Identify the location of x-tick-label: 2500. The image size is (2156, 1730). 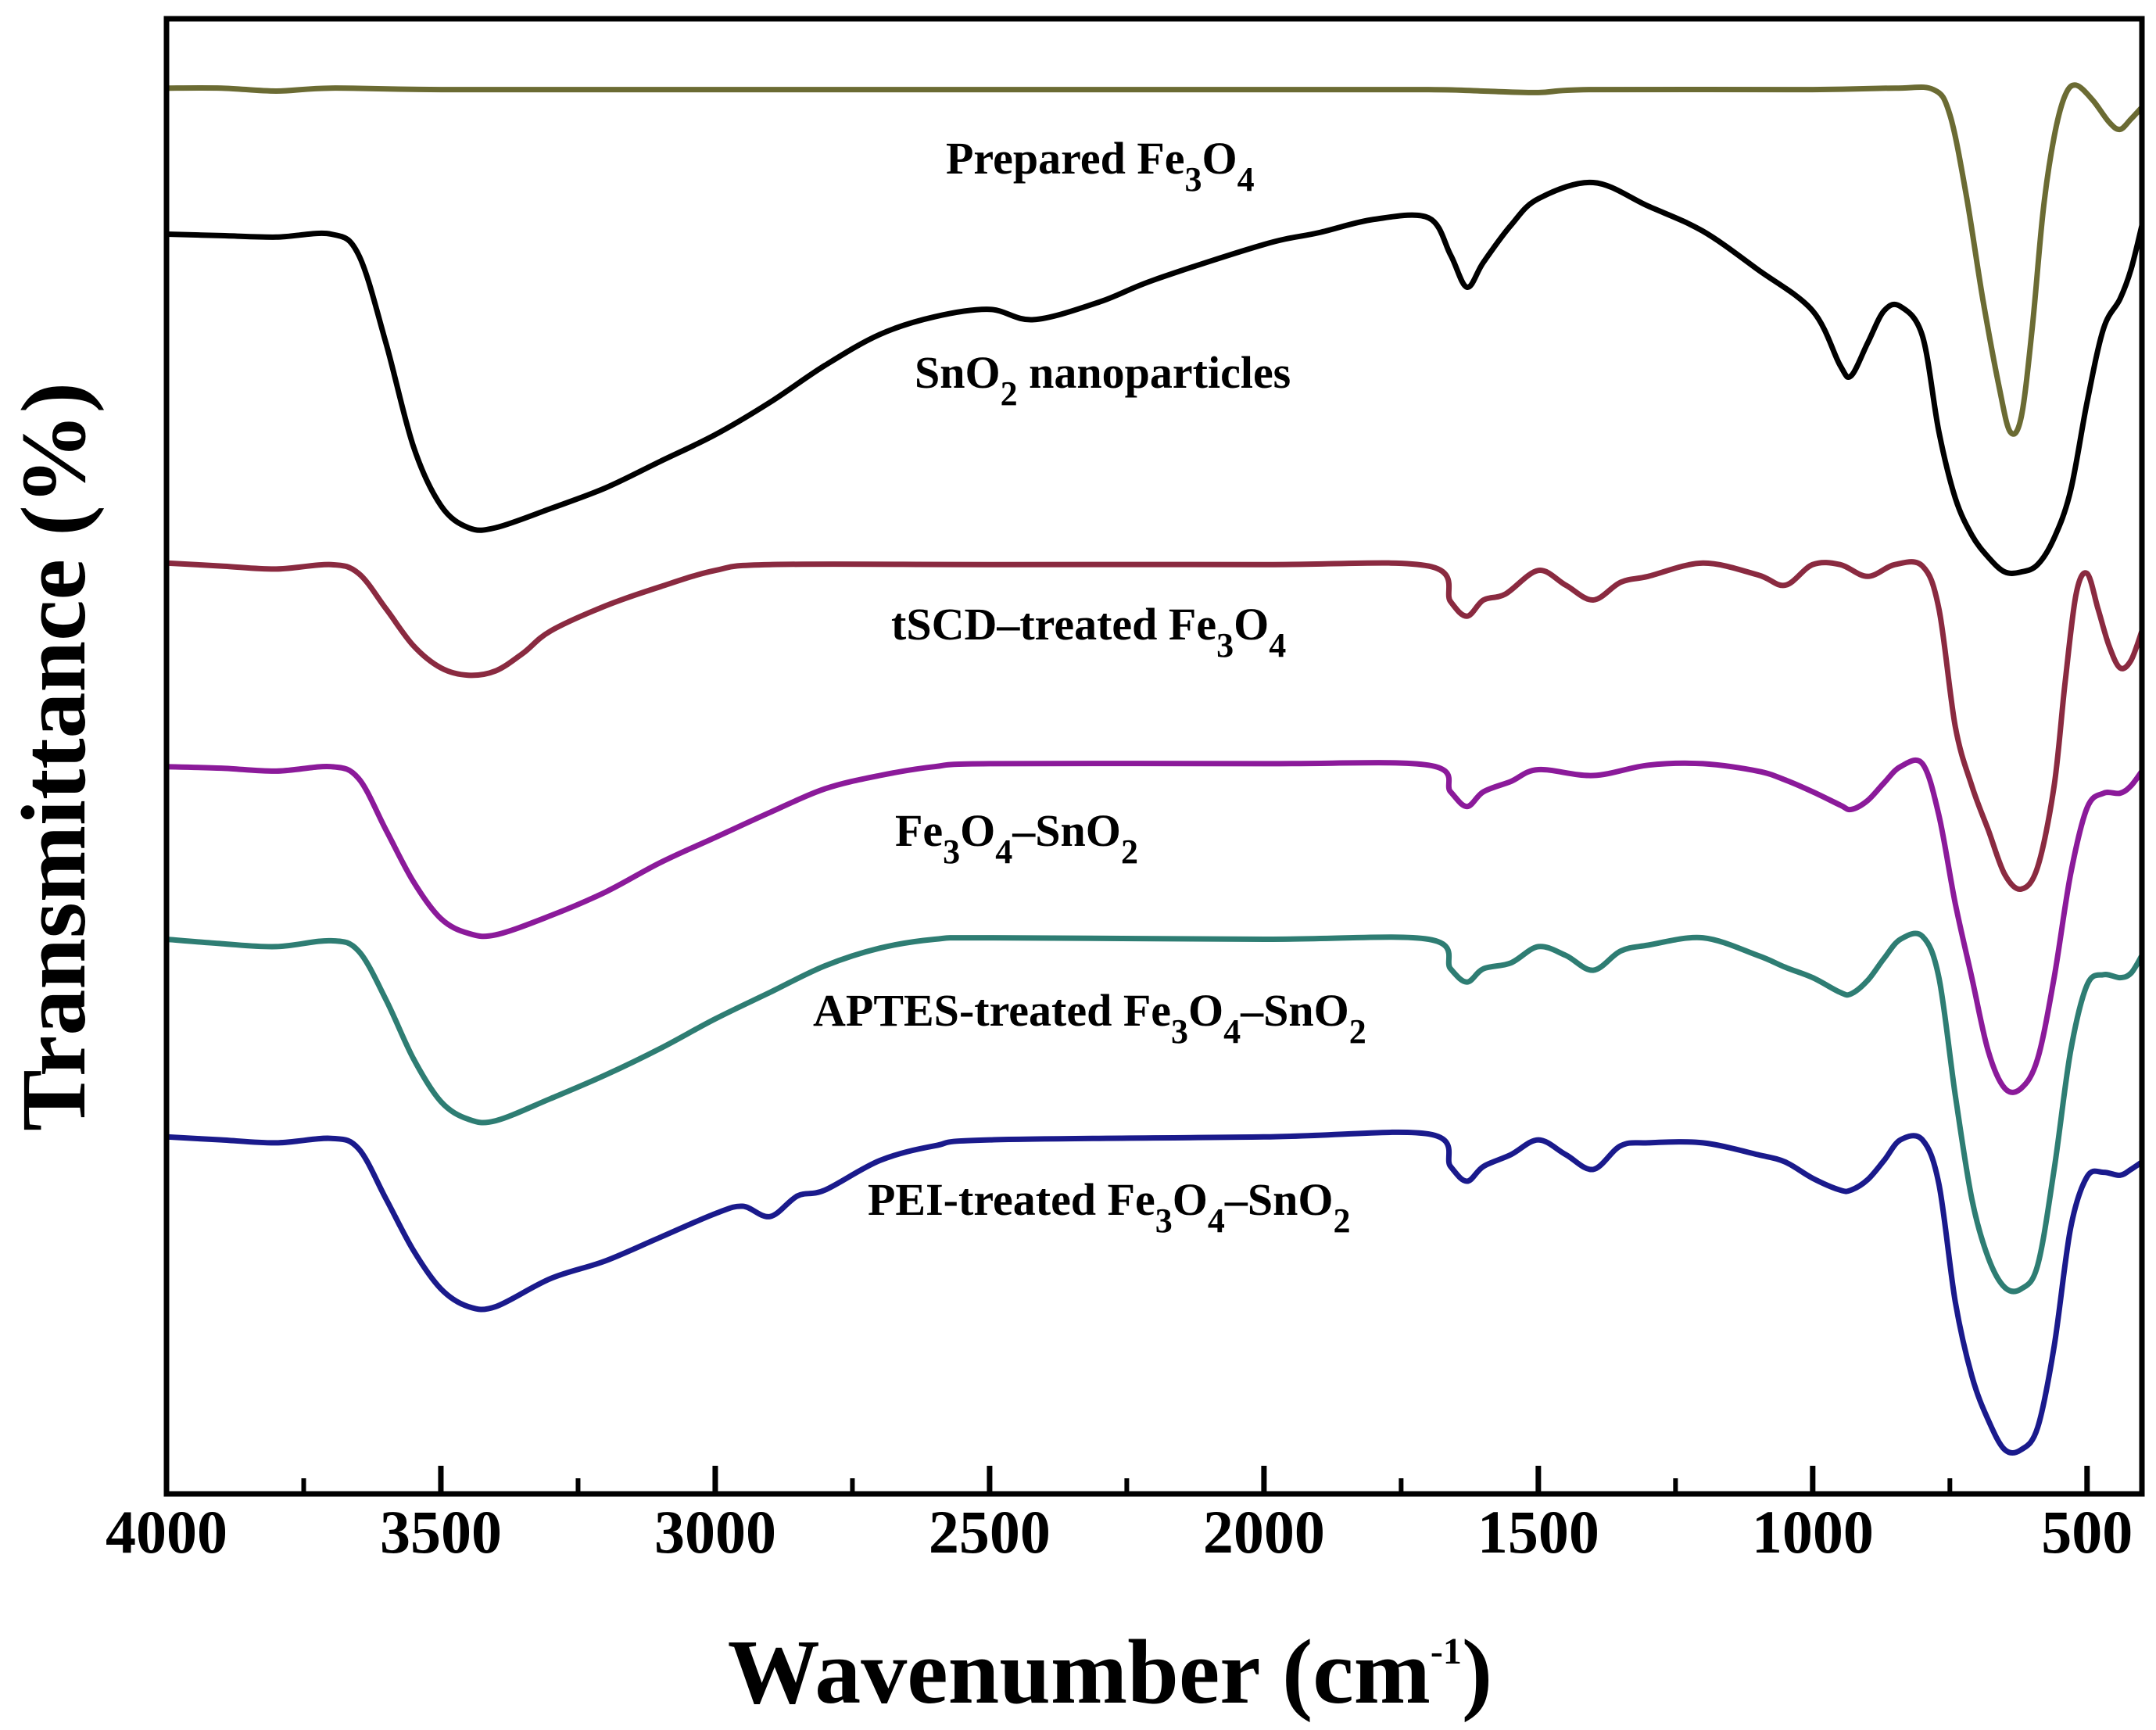
(990, 1532).